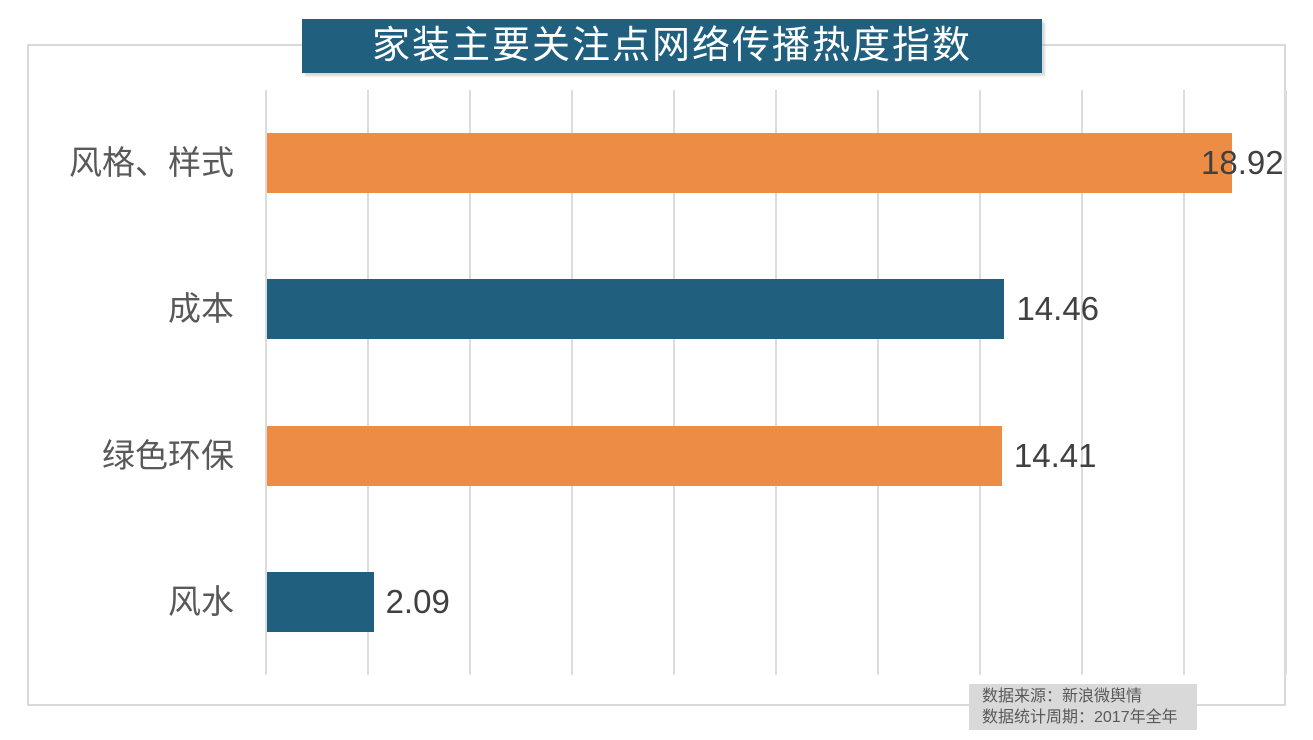  What do you see at coordinates (1080, 717) in the screenshot?
I see `source-line-2: 数据统计周期：2017年全年` at bounding box center [1080, 717].